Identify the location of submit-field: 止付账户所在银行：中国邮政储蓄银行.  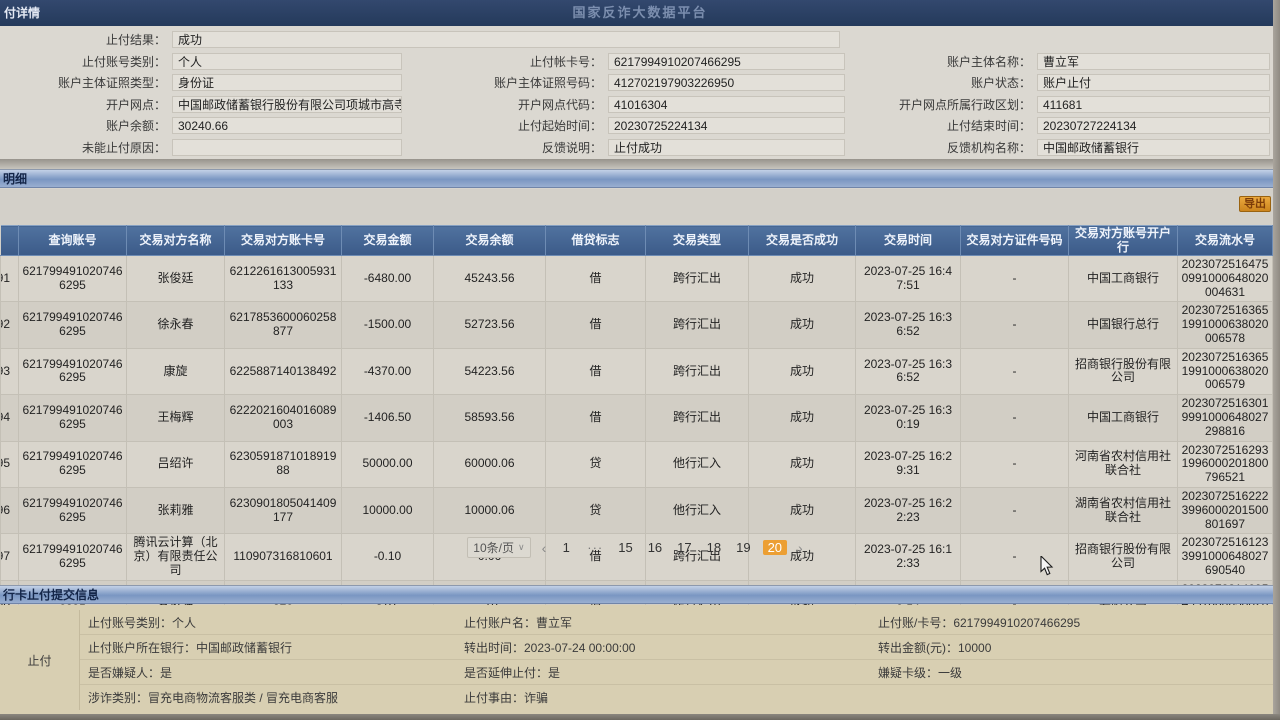
(268, 647).